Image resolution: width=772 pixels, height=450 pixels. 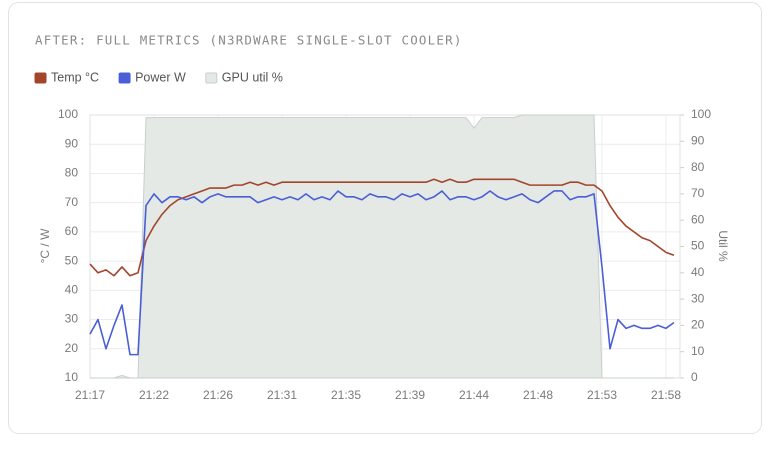 I want to click on y-tick-label: 80, so click(x=72, y=173).